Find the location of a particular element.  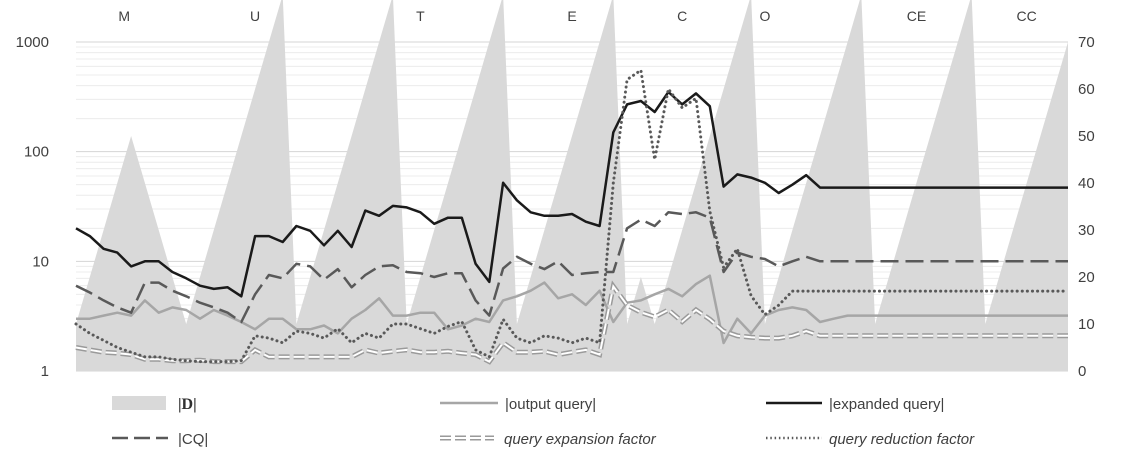

left-tick-label: 10 is located at coordinates (40, 261).